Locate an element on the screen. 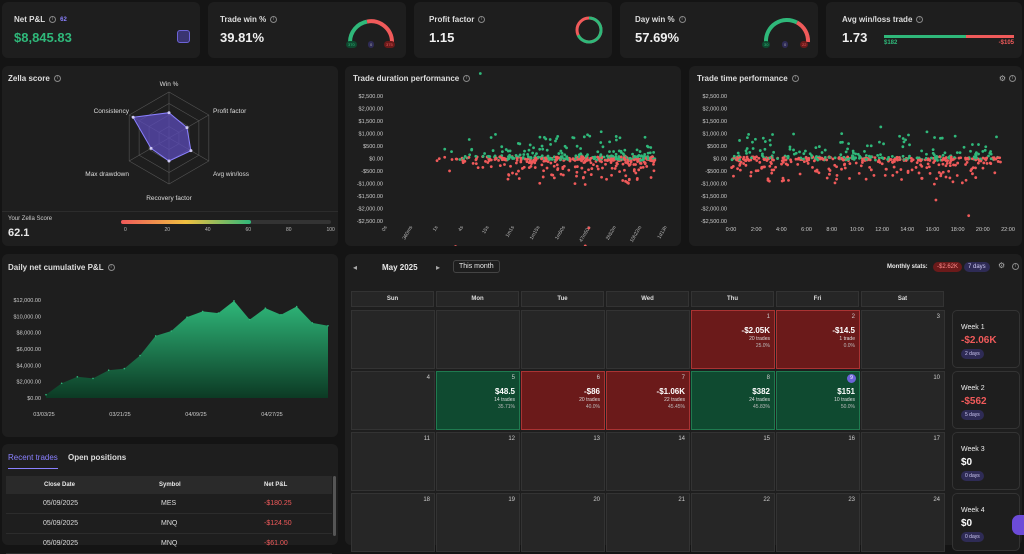 The width and height of the screenshot is (1024, 554). calendar-day: 14 is located at coordinates (648, 461).